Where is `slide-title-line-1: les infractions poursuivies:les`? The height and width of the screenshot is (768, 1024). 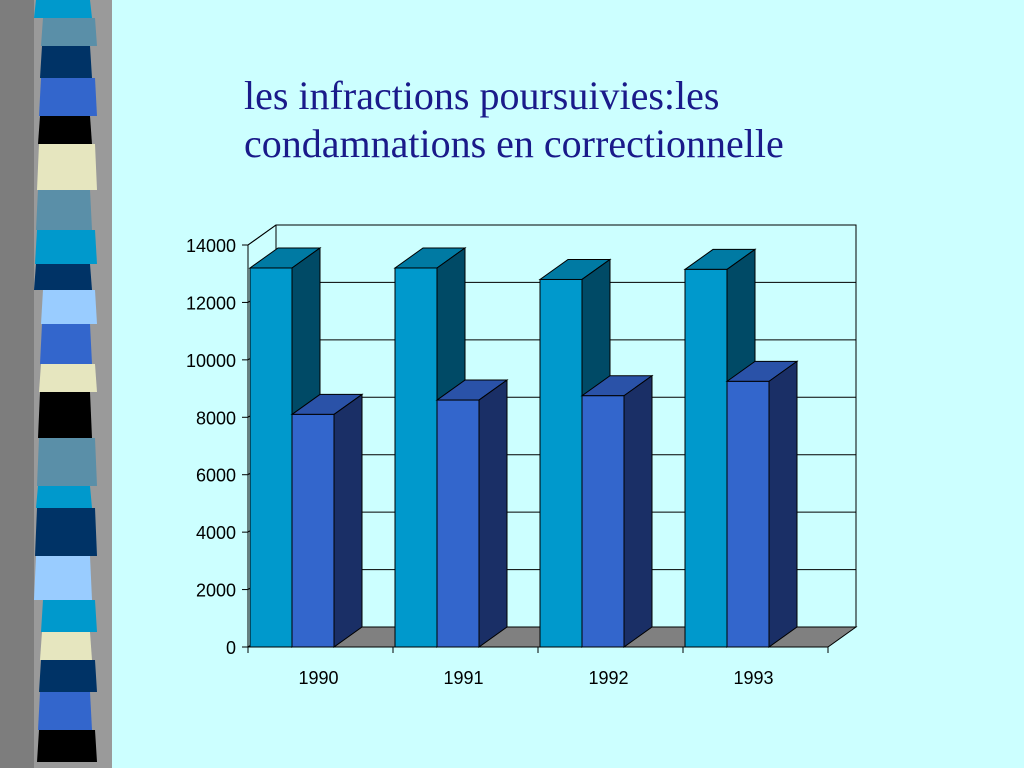
slide-title-line-1: les infractions poursuivies:les is located at coordinates (482, 95).